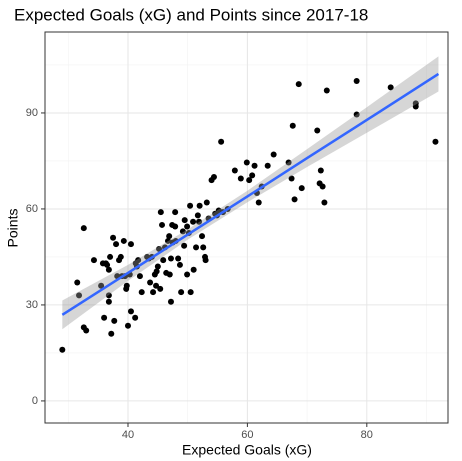  Describe the element at coordinates (367, 435) in the screenshot. I see `x-tick-label: 80` at that location.